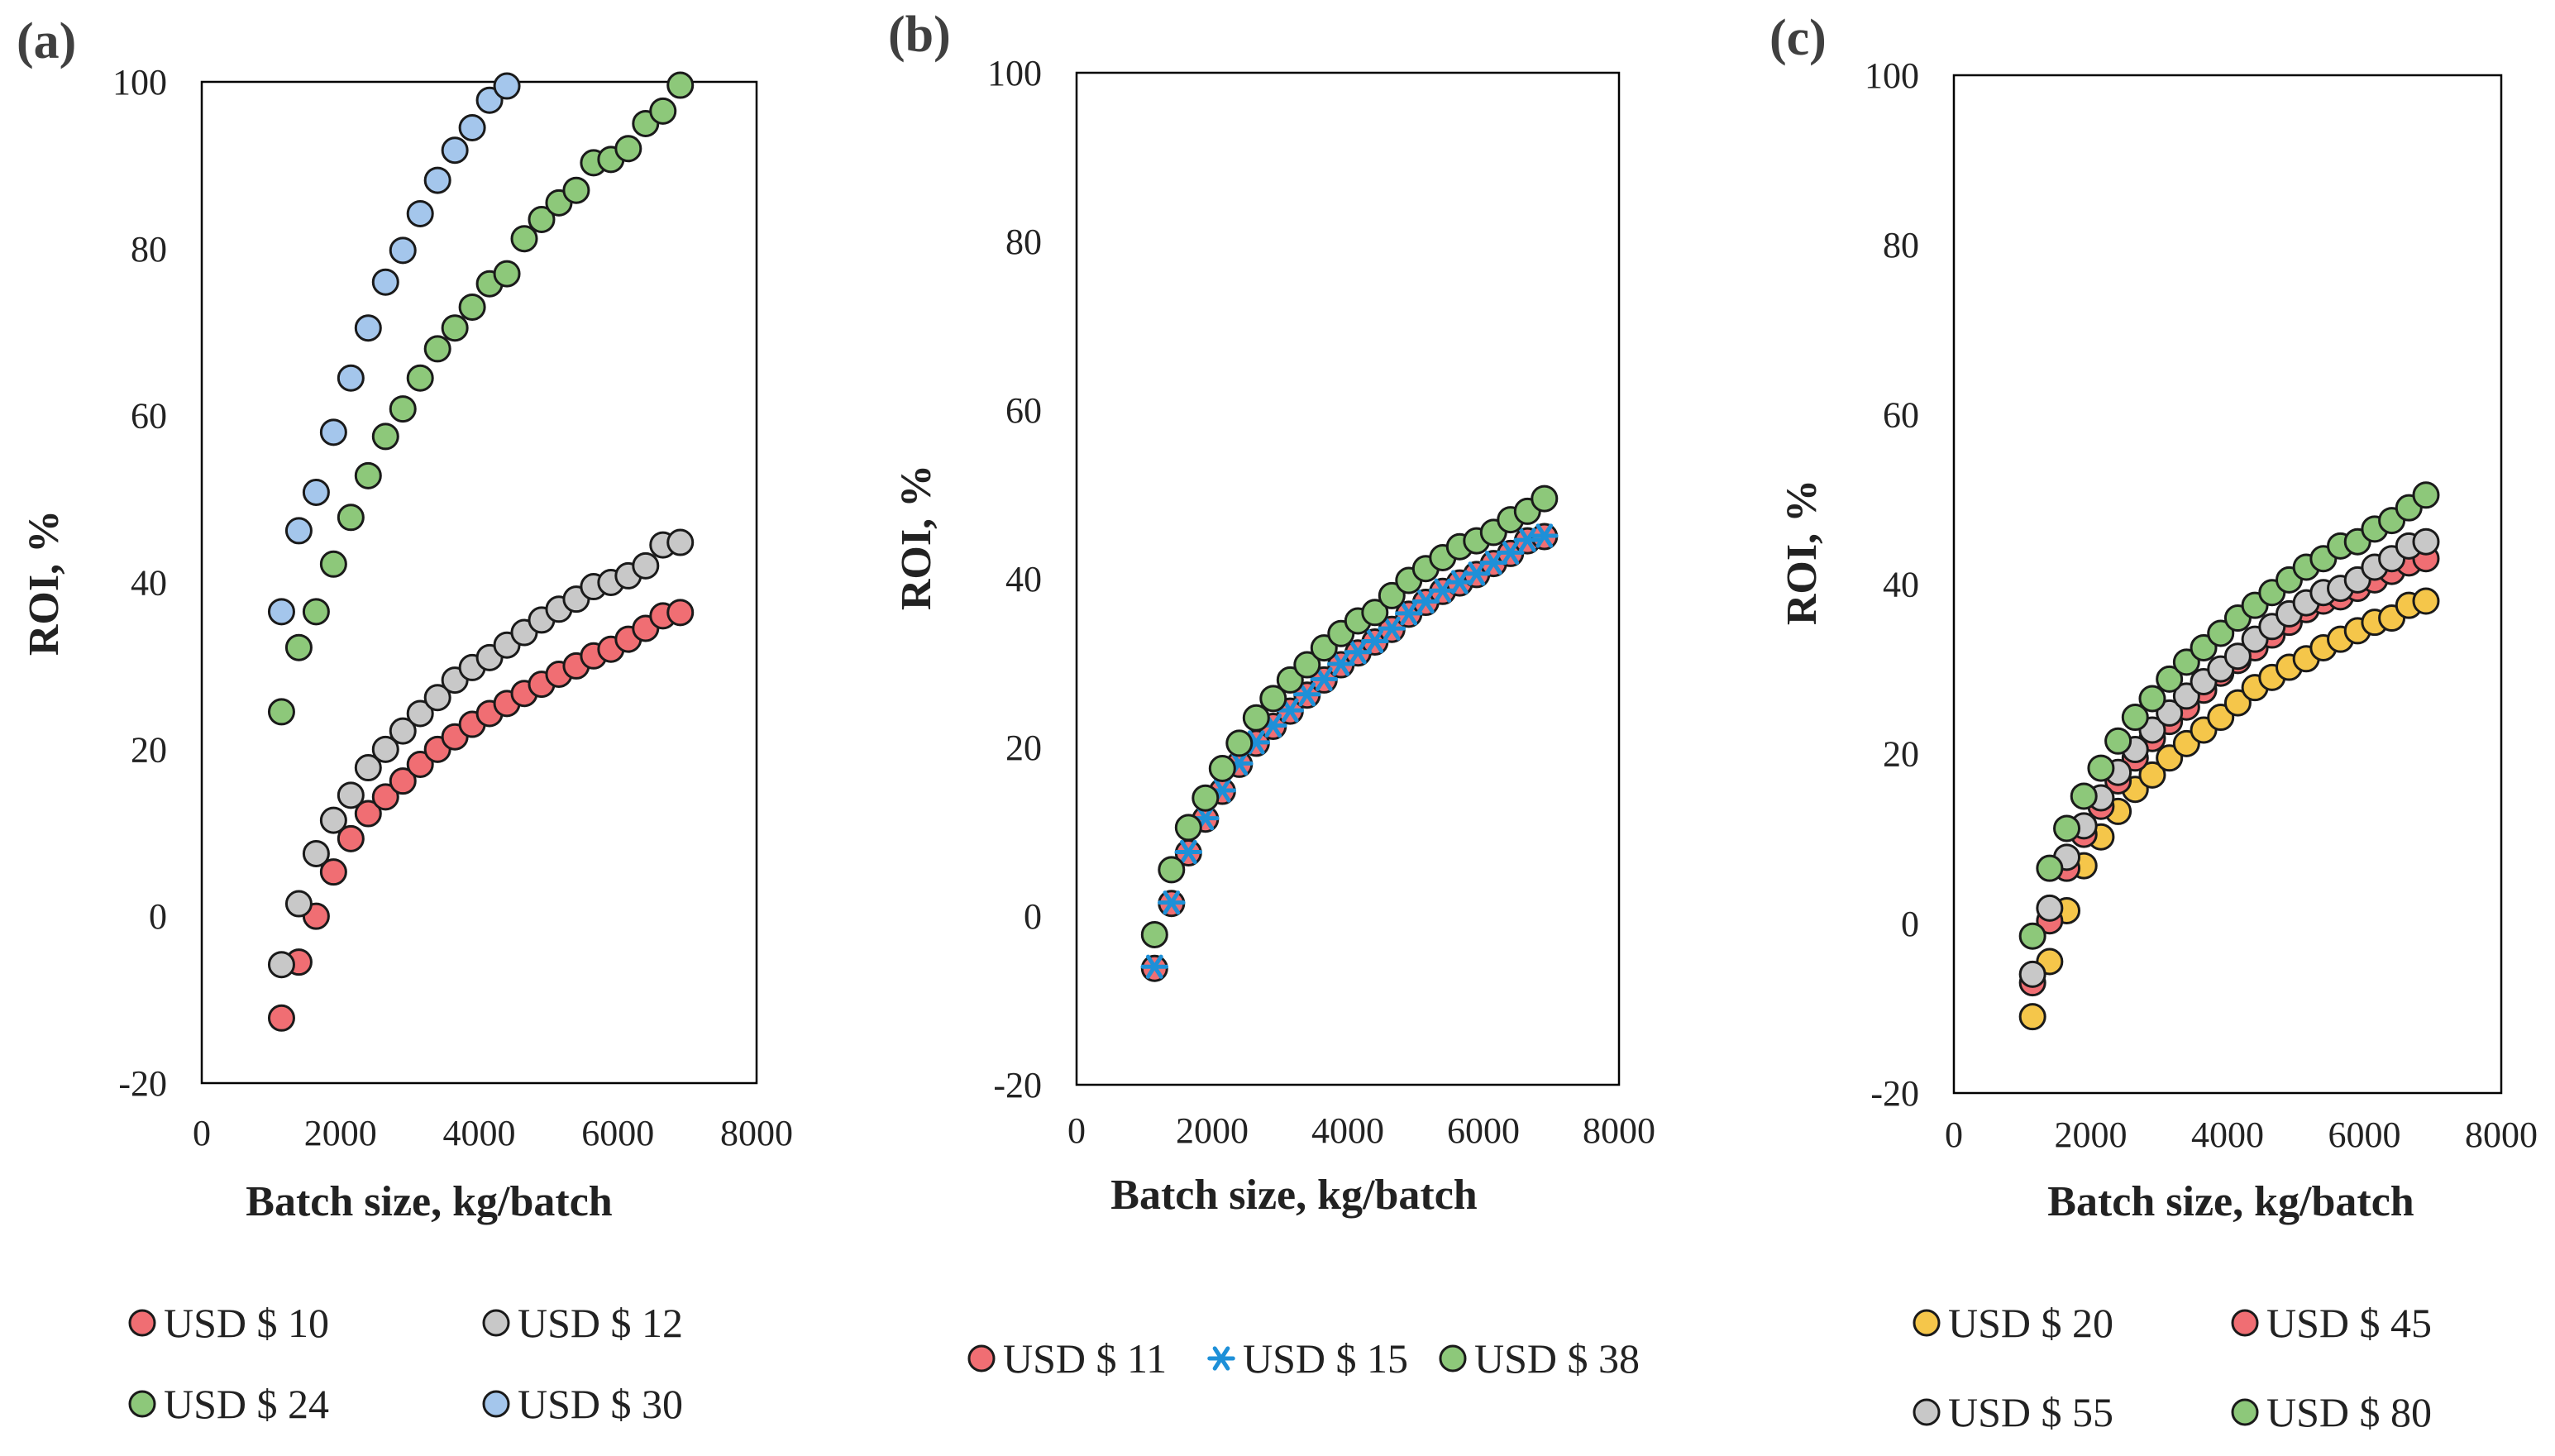 The width and height of the screenshot is (2555, 1456). Describe the element at coordinates (1023, 579) in the screenshot. I see `y-tick-label: 40` at that location.